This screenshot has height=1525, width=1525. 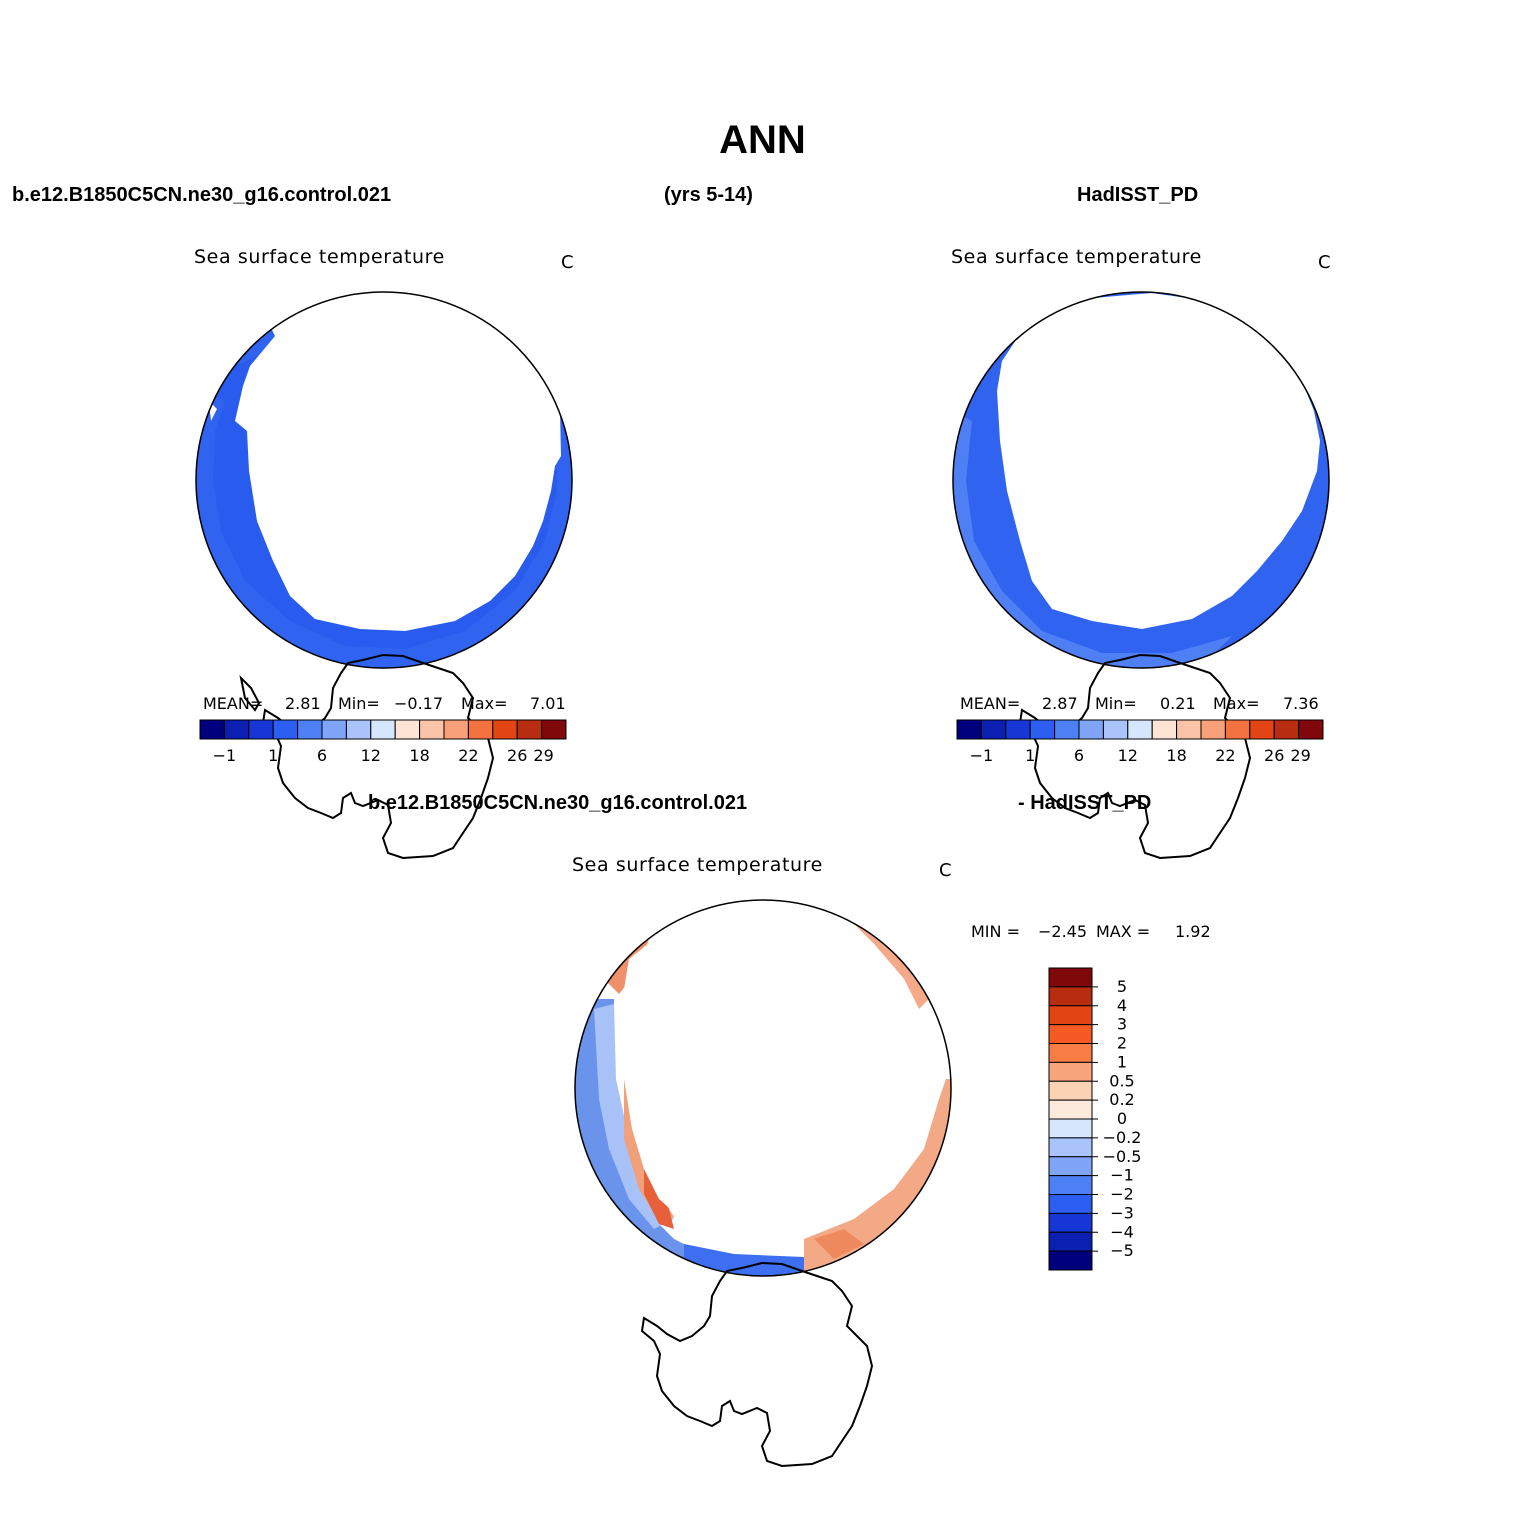 What do you see at coordinates (1301, 703) in the screenshot?
I see `obs-max-value: 7.36` at bounding box center [1301, 703].